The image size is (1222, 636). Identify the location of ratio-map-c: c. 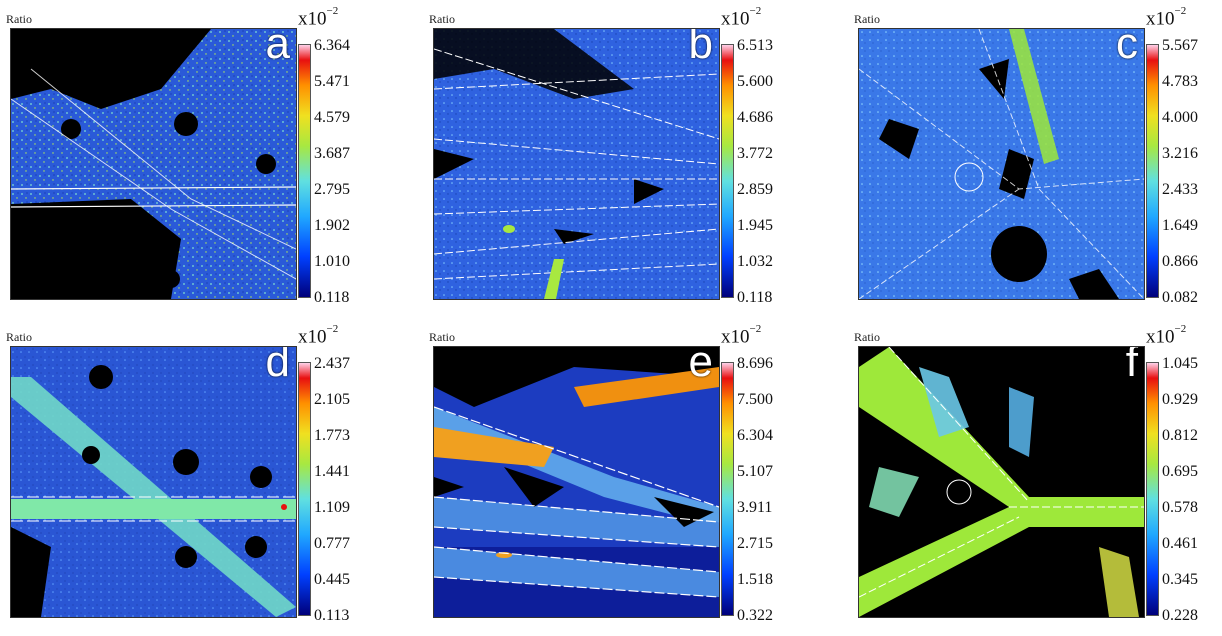
(1001, 164).